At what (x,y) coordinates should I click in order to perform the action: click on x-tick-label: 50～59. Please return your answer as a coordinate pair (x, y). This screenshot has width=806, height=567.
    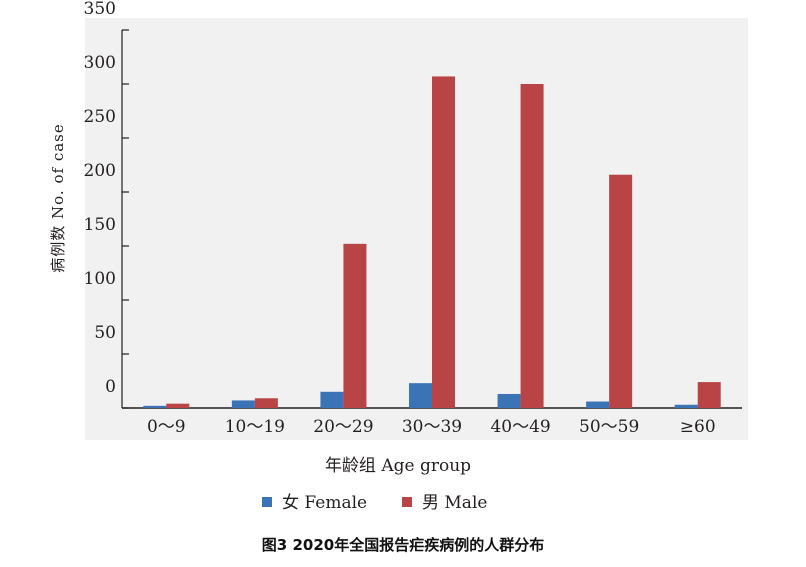
    Looking at the image, I should click on (609, 427).